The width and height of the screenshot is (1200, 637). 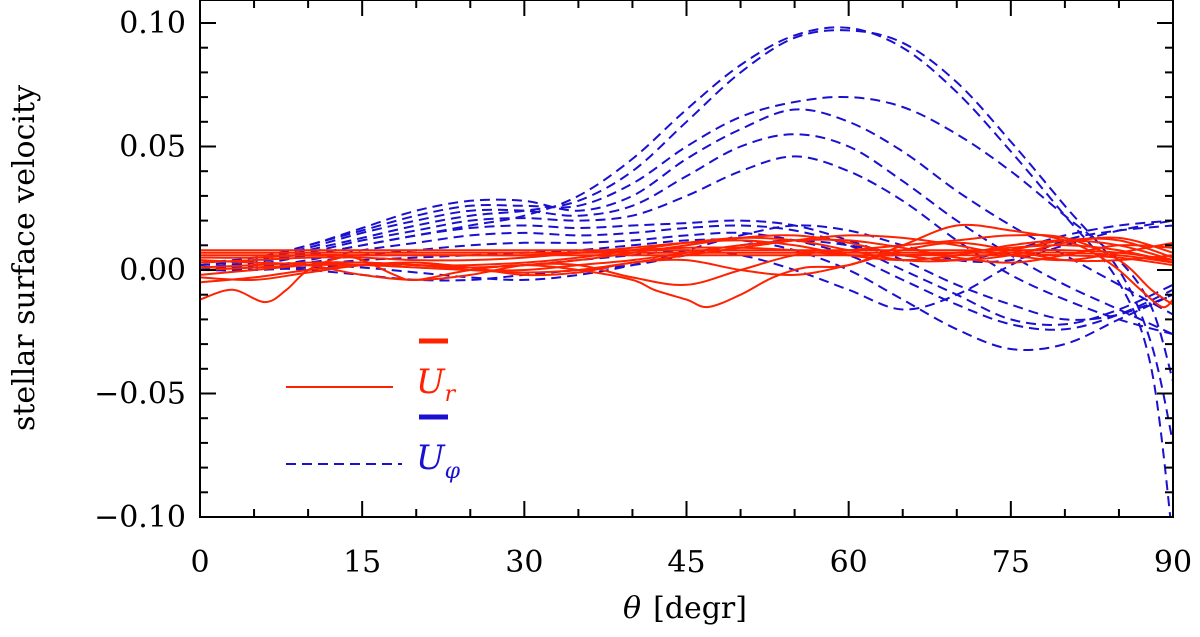 I want to click on legend-entry-ur: Ur, so click(x=371, y=372).